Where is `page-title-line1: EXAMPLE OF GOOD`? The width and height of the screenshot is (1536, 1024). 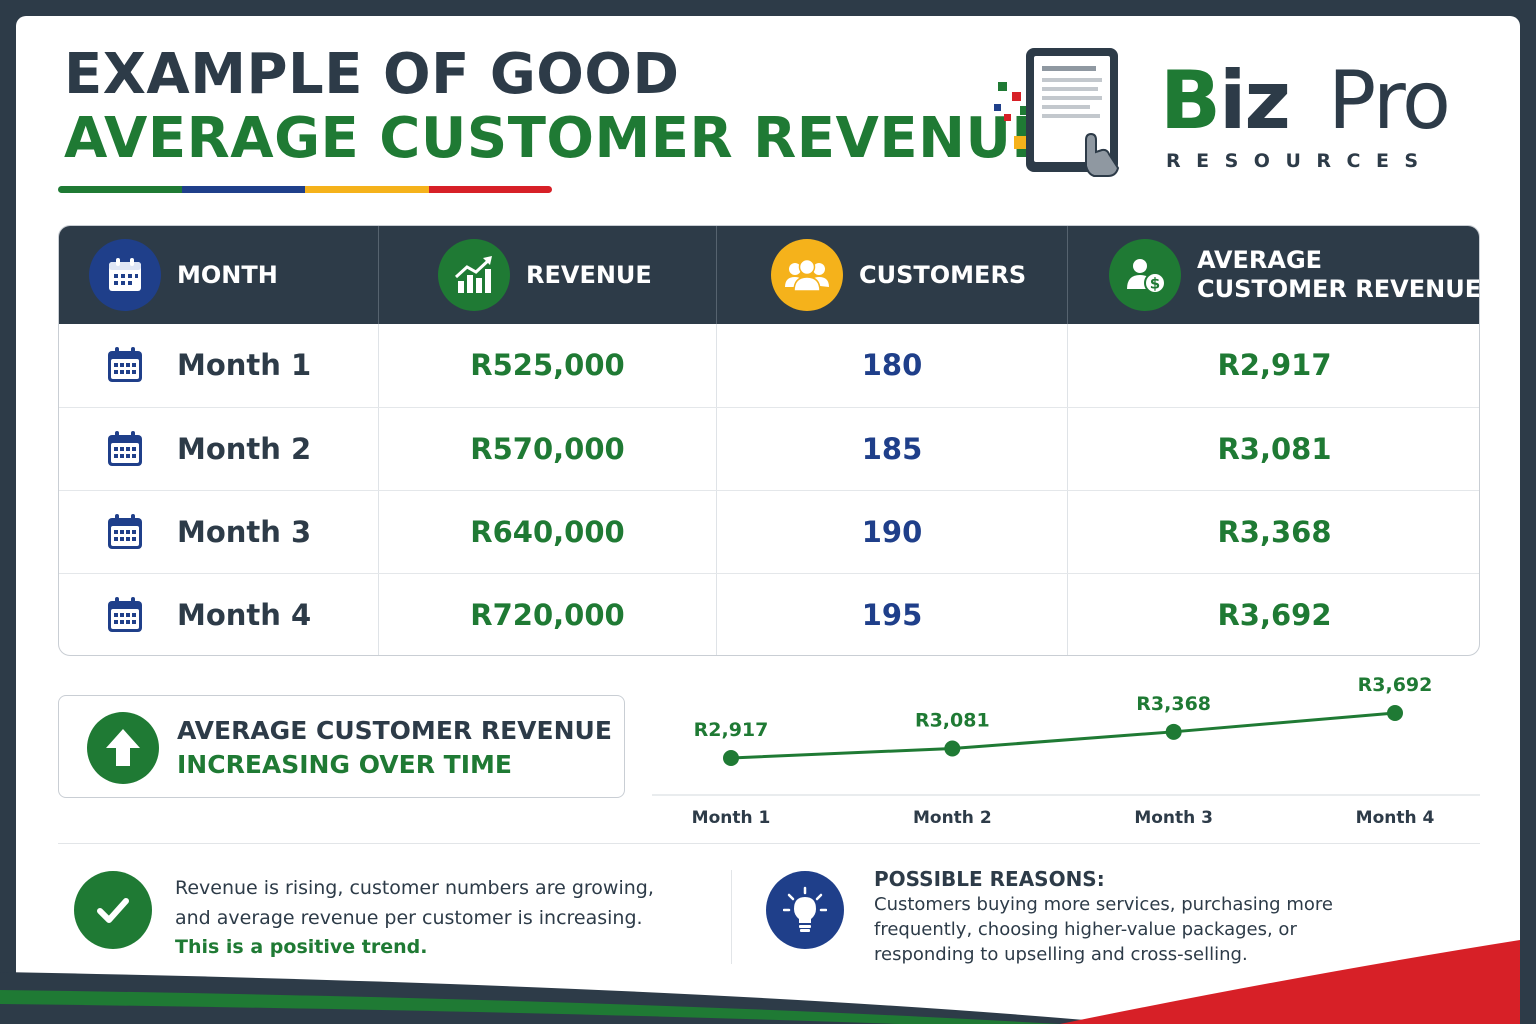 page-title-line1: EXAMPLE OF GOOD is located at coordinates (372, 74).